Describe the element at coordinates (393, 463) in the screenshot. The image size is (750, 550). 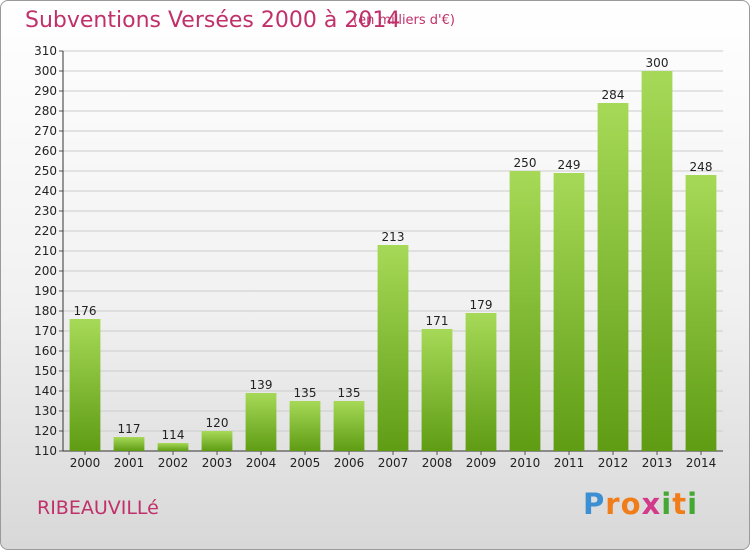
I see `x-tick-label-2007: 2007` at that location.